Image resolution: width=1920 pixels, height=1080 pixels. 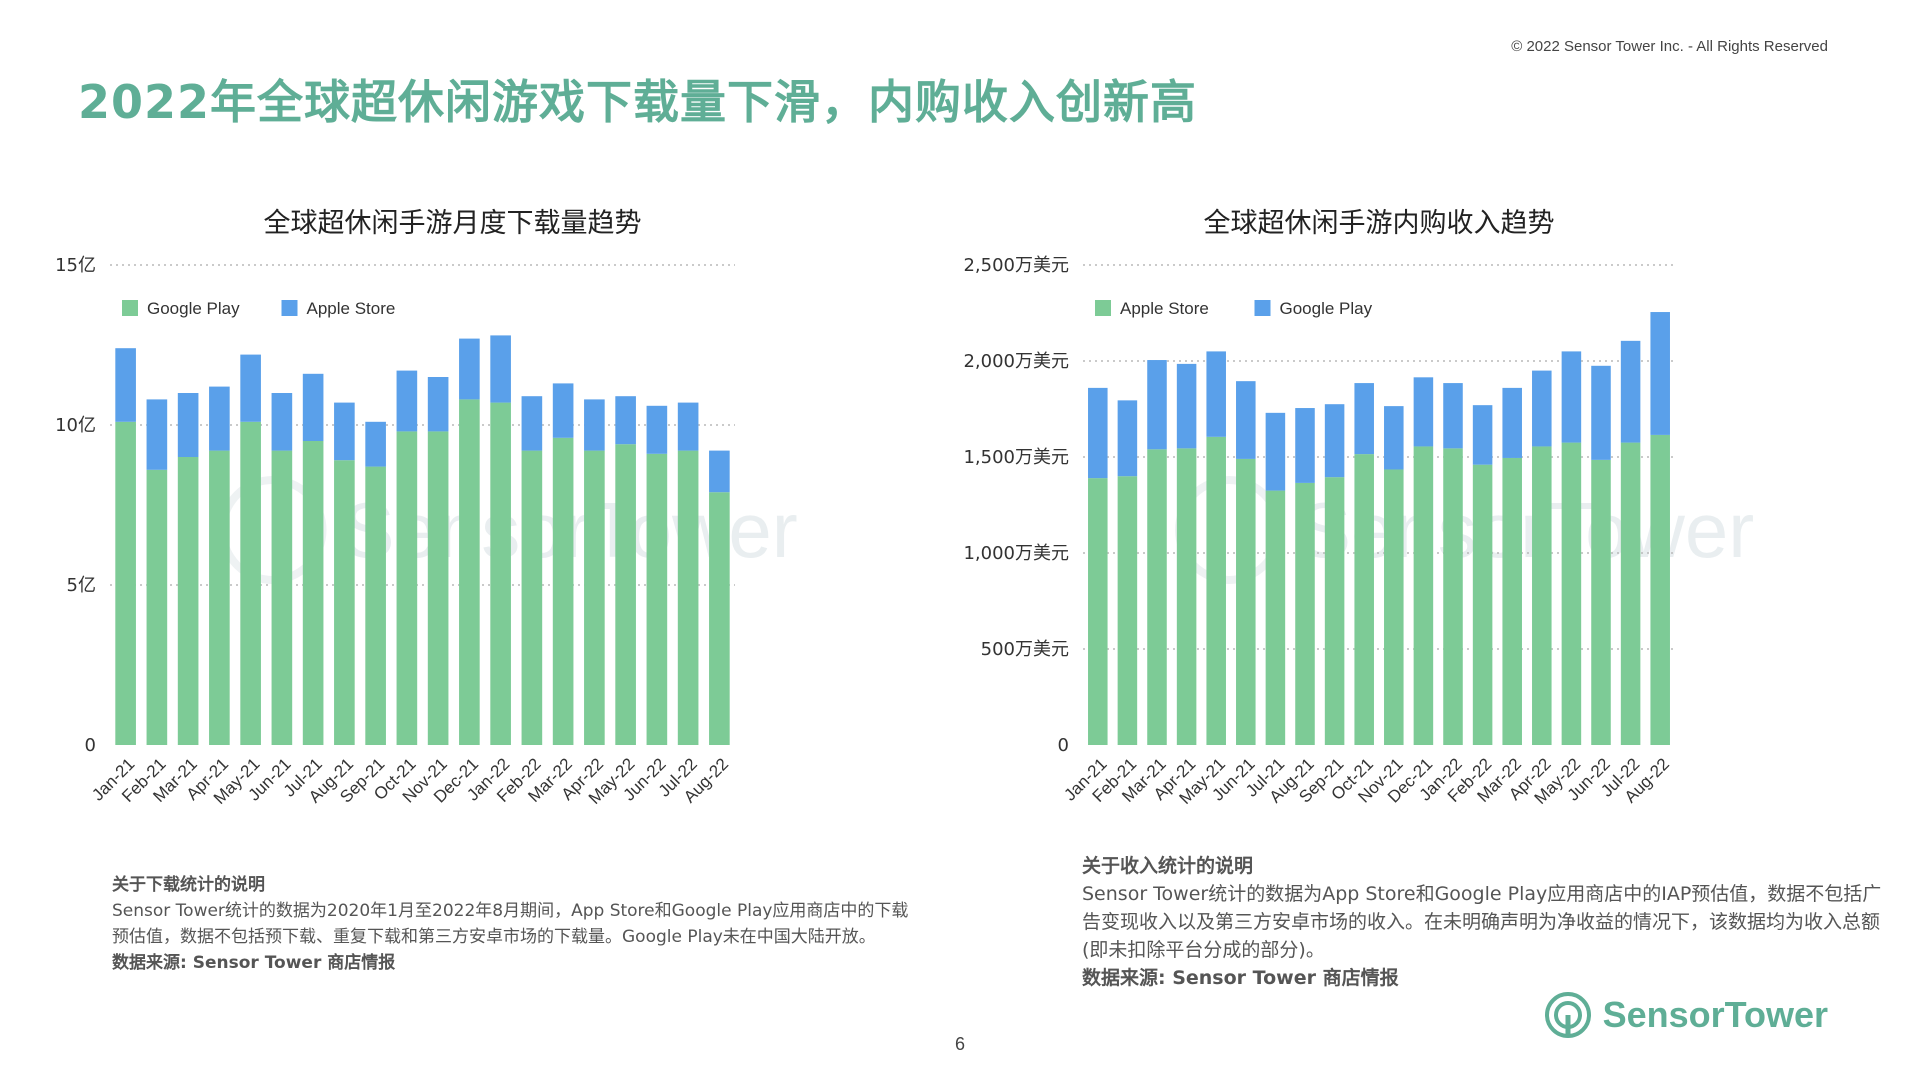 I want to click on chart-title: 全球超休闲手游内购收入趋势, so click(x=1379, y=223).